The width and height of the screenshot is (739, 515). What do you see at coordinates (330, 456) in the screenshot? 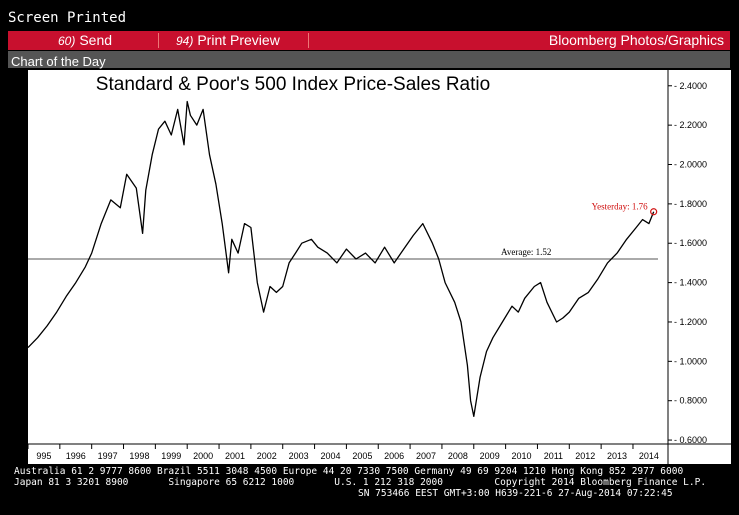
I see `x-tick-label: 2004` at bounding box center [330, 456].